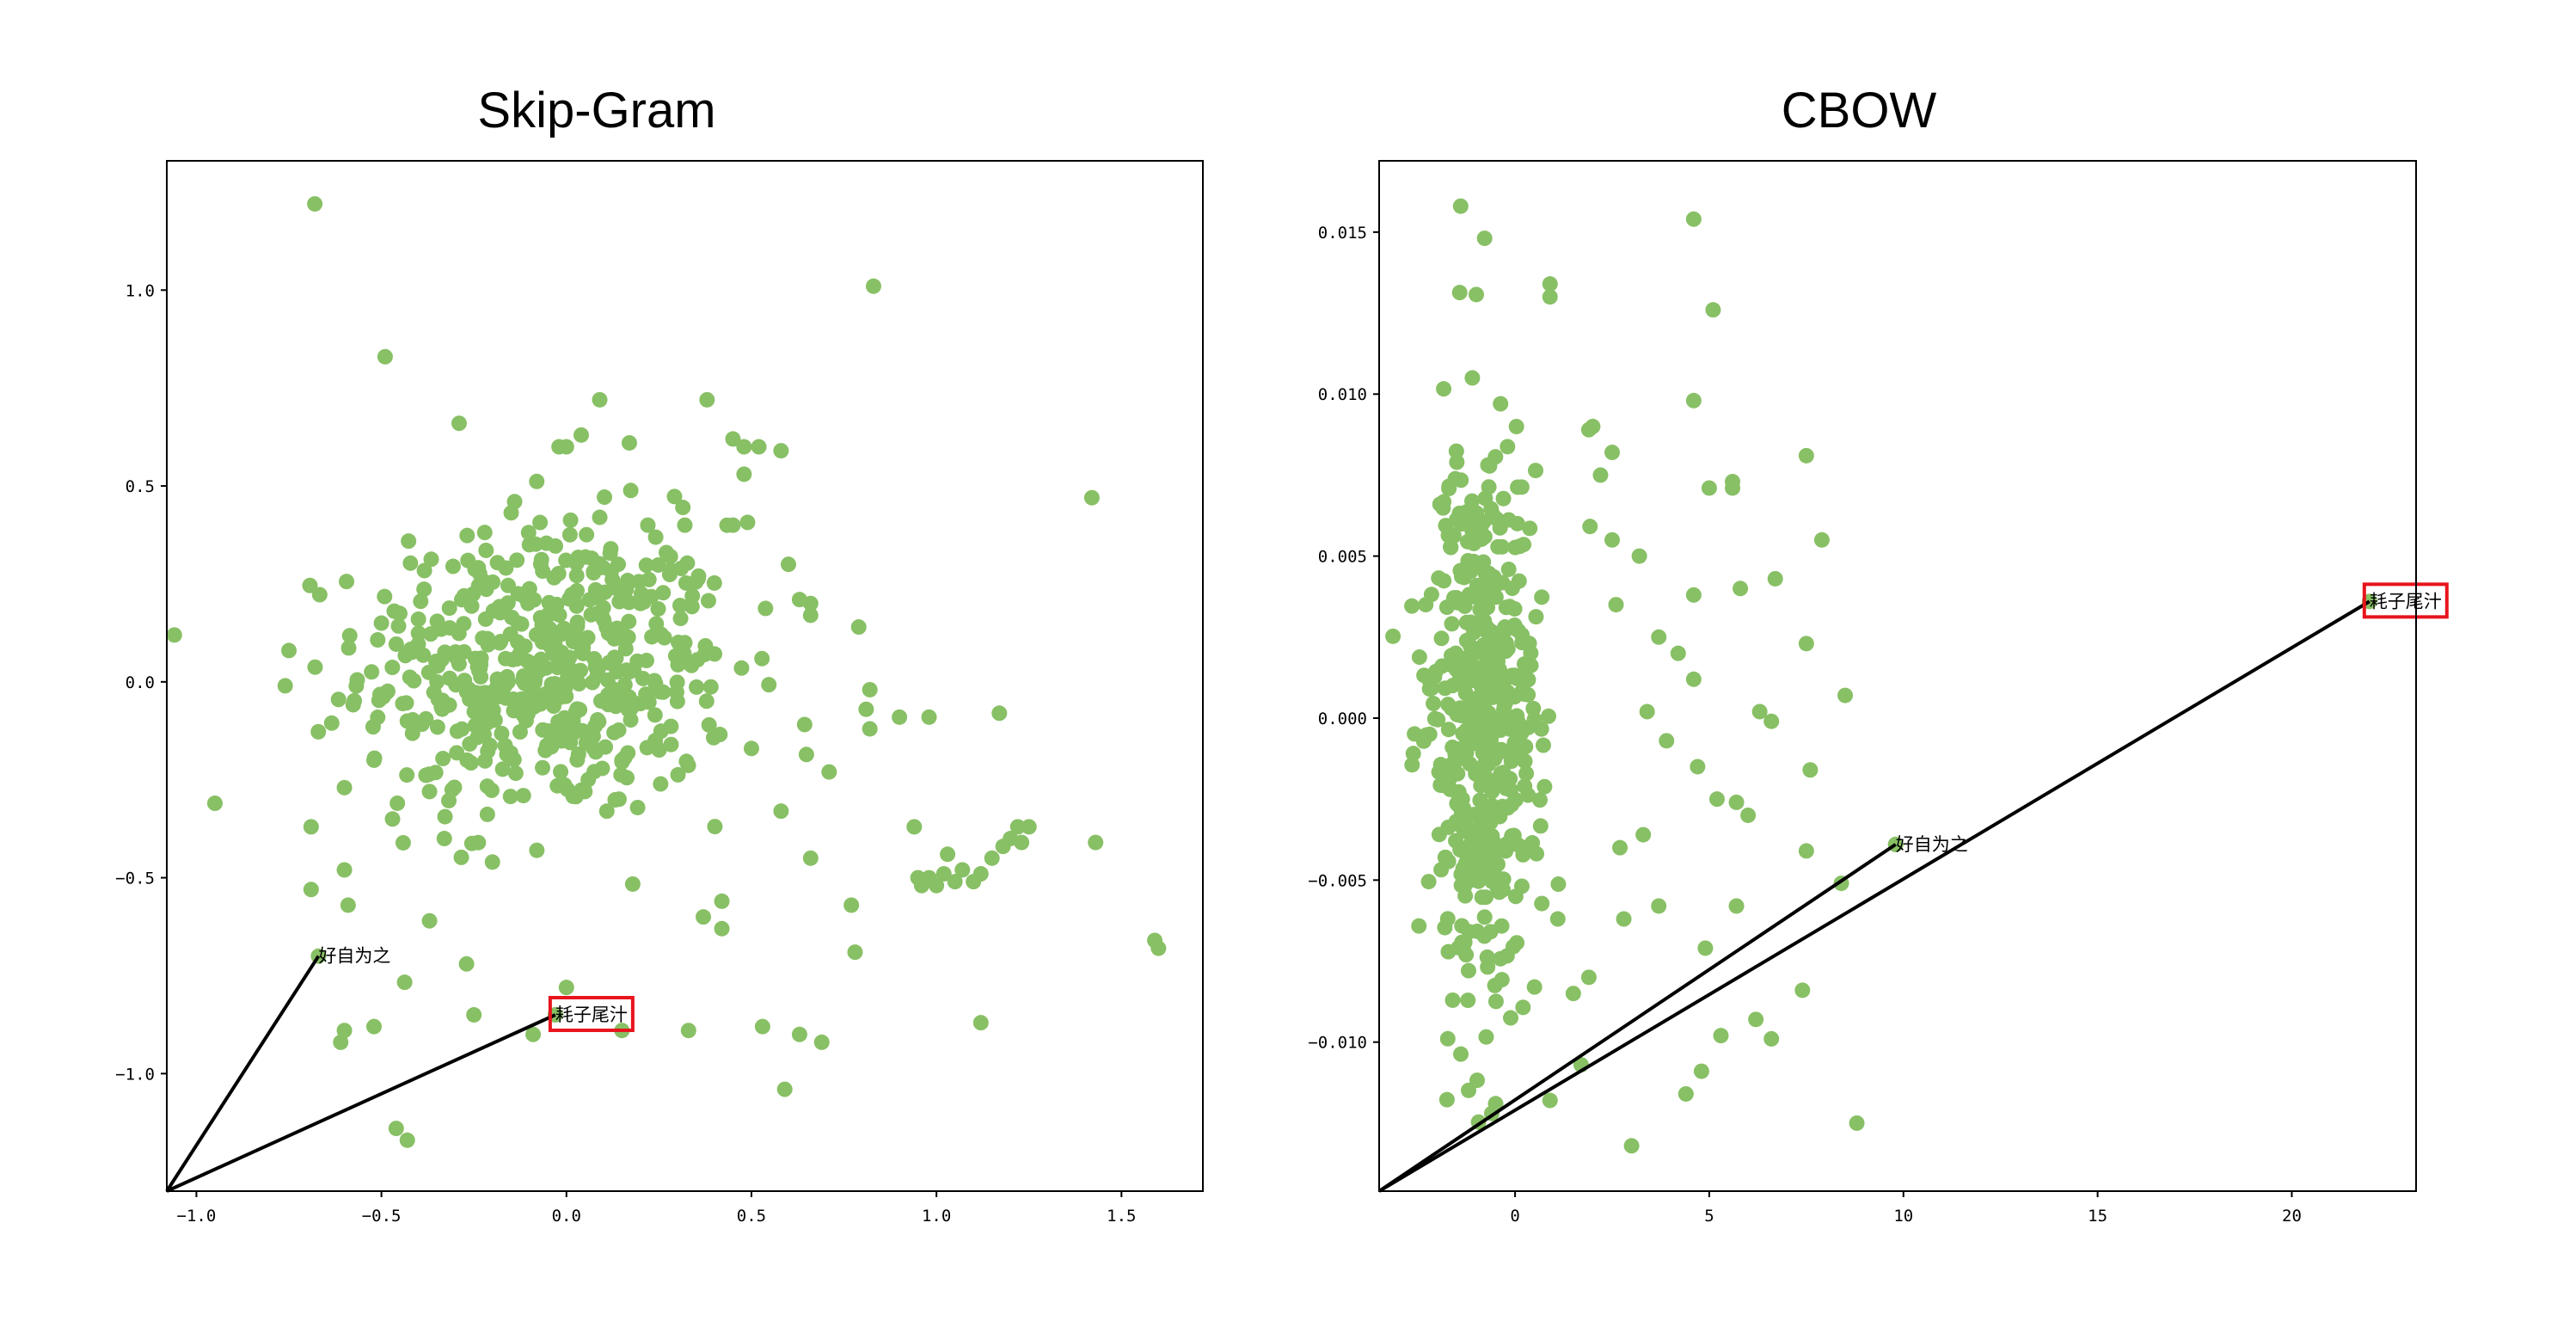 This screenshot has height=1321, width=2576. Describe the element at coordinates (1342, 394) in the screenshot. I see `y-tick-label: 0.010` at that location.